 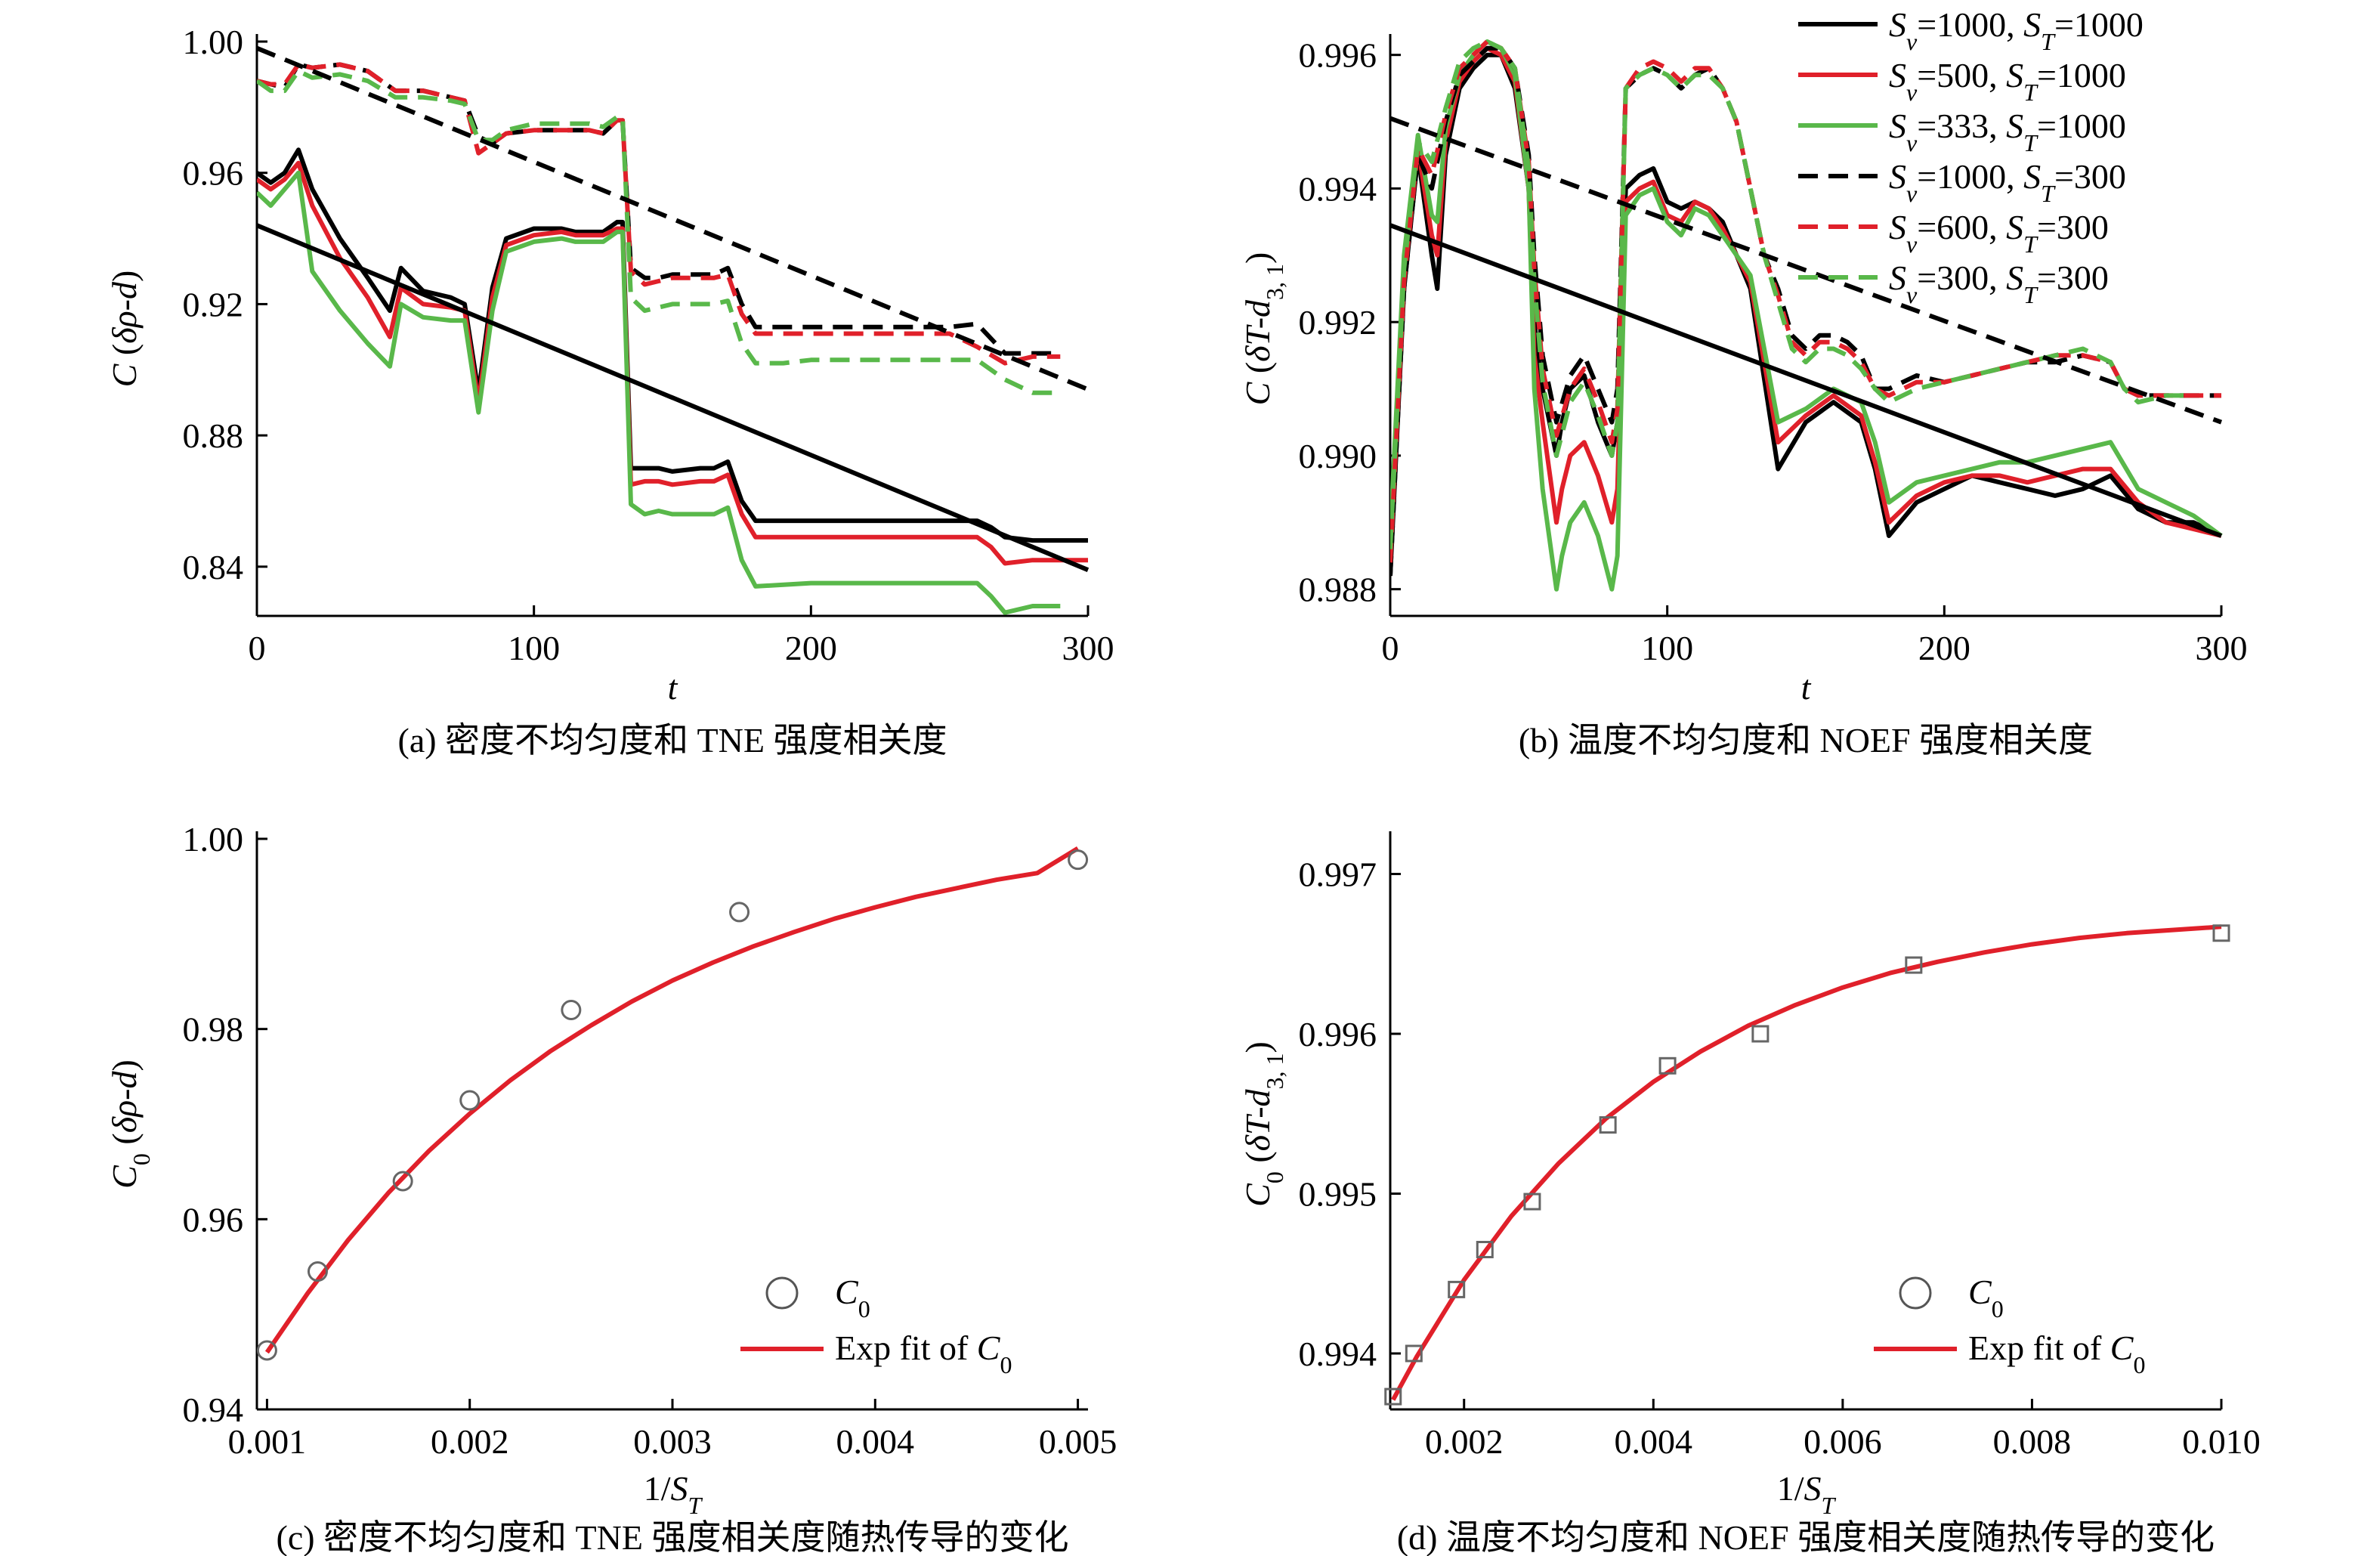 I want to click on panel-caption: (b) 温度不均匀度和 NOEF 强度相关度, so click(x=1806, y=740).